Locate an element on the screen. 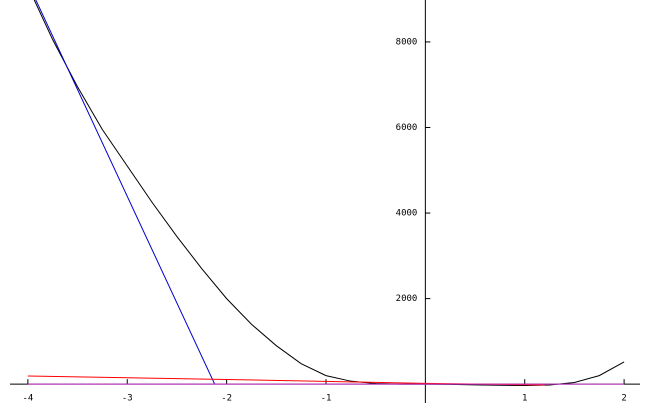 Image resolution: width=652 pixels, height=403 pixels. x-tick-label: -1 is located at coordinates (326, 398).